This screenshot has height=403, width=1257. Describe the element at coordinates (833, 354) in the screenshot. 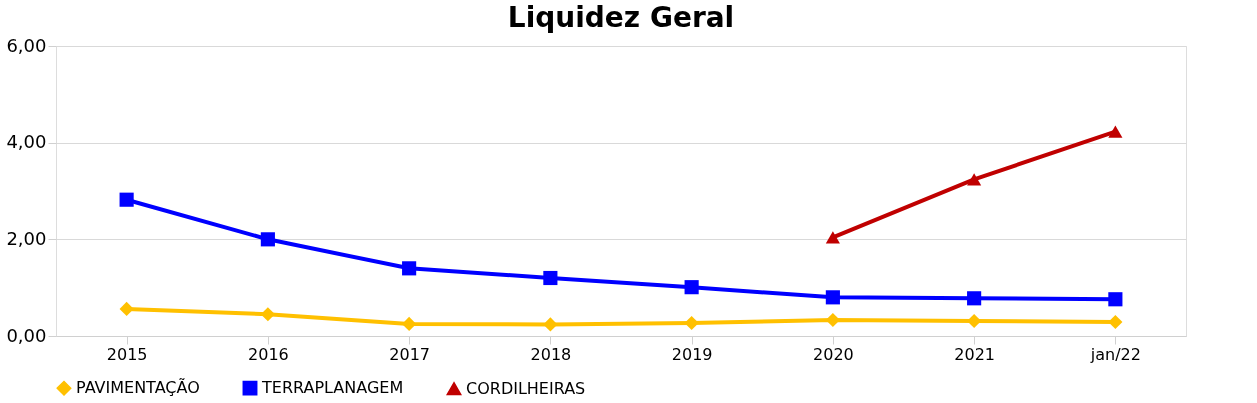

I see `x-tick-label: 2020` at that location.